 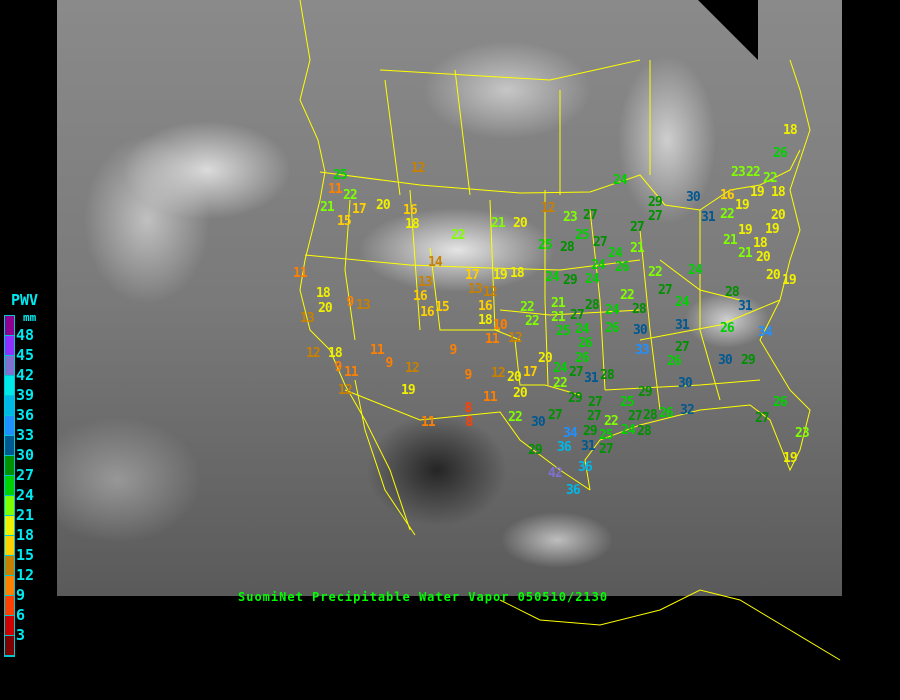 I want to click on gulf-coast, so click(x=697, y=440).